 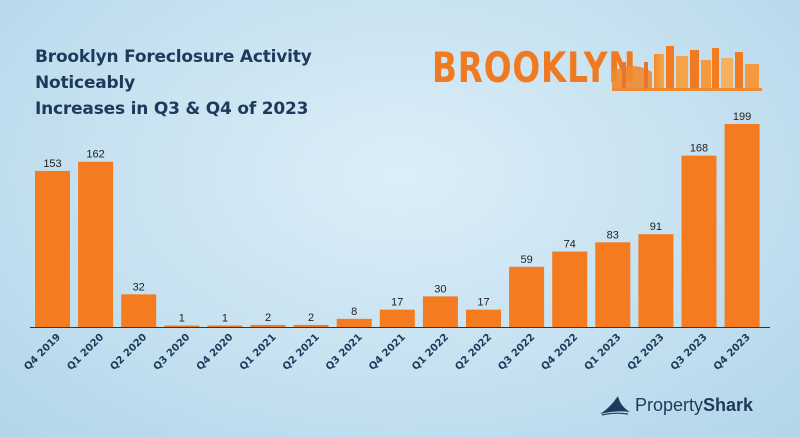 What do you see at coordinates (615, 406) in the screenshot?
I see `shark-fin-icon` at bounding box center [615, 406].